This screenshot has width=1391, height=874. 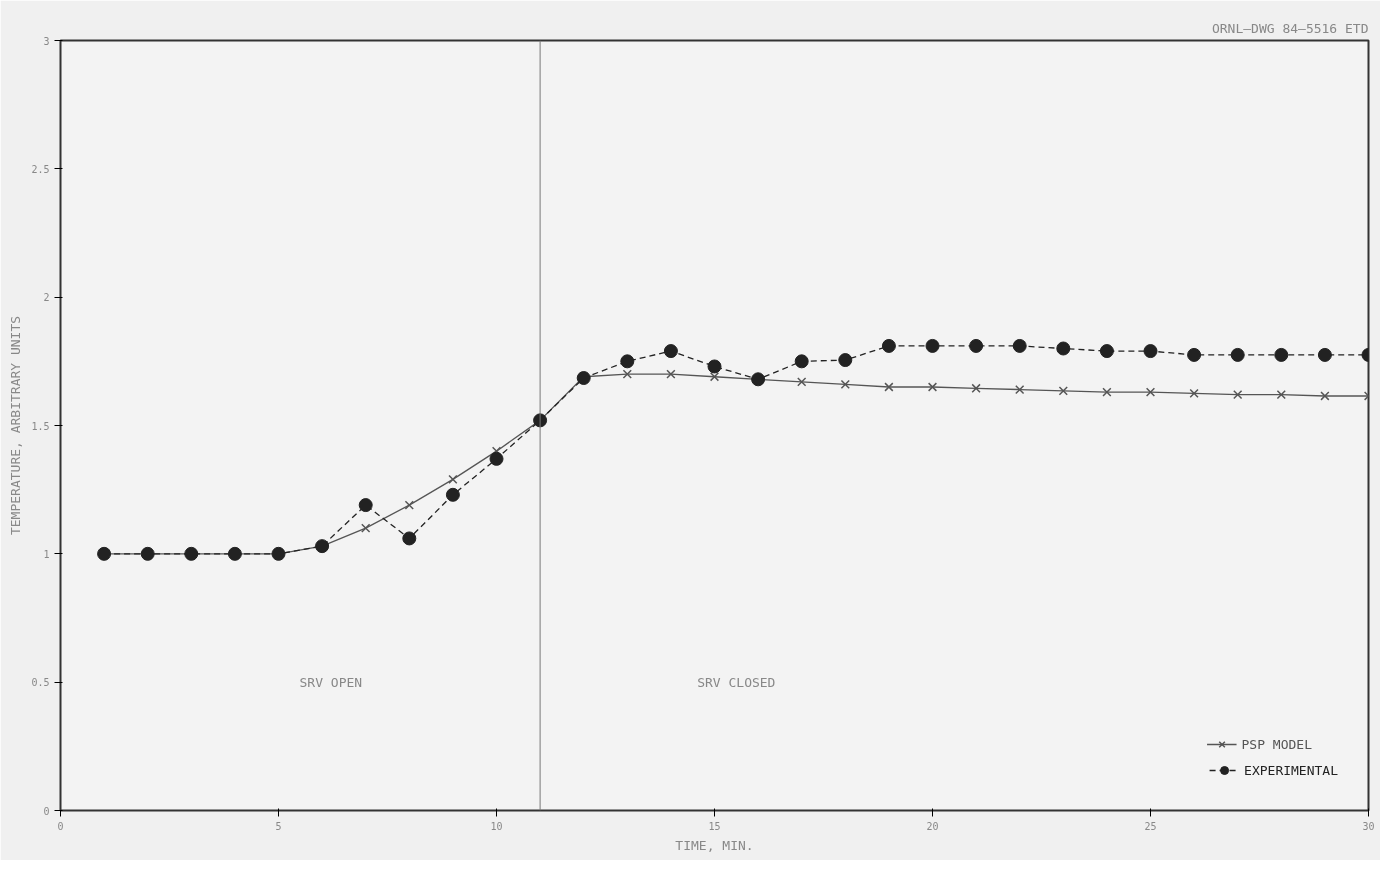 What do you see at coordinates (278, 826) in the screenshot?
I see `x-tick-label: 5` at bounding box center [278, 826].